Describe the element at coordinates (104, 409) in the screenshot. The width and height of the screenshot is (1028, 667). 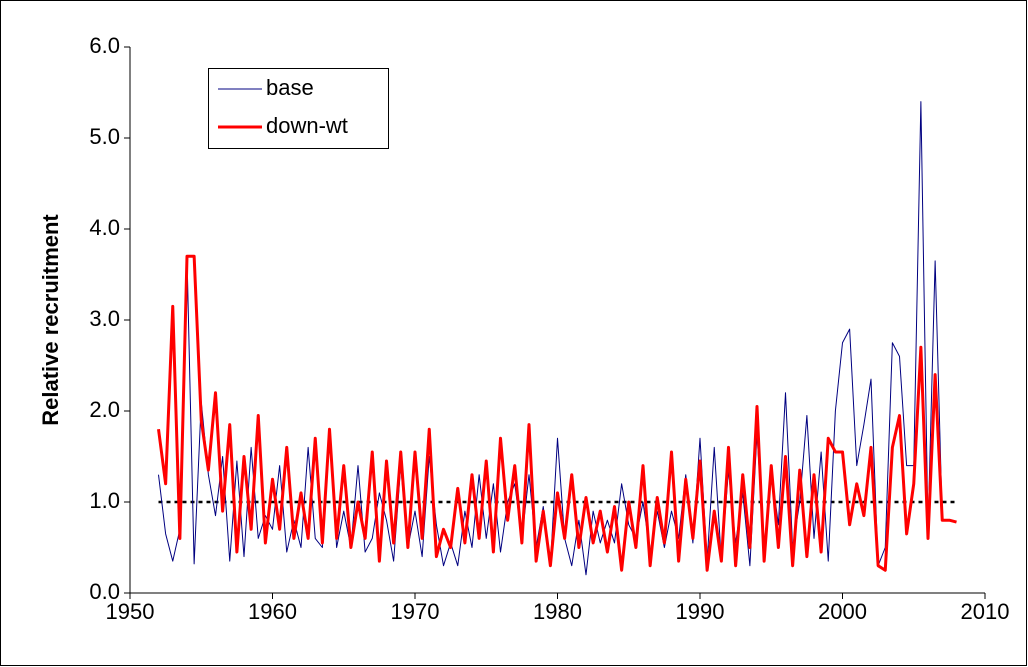
I see `y-tick-label: 2.0` at that location.